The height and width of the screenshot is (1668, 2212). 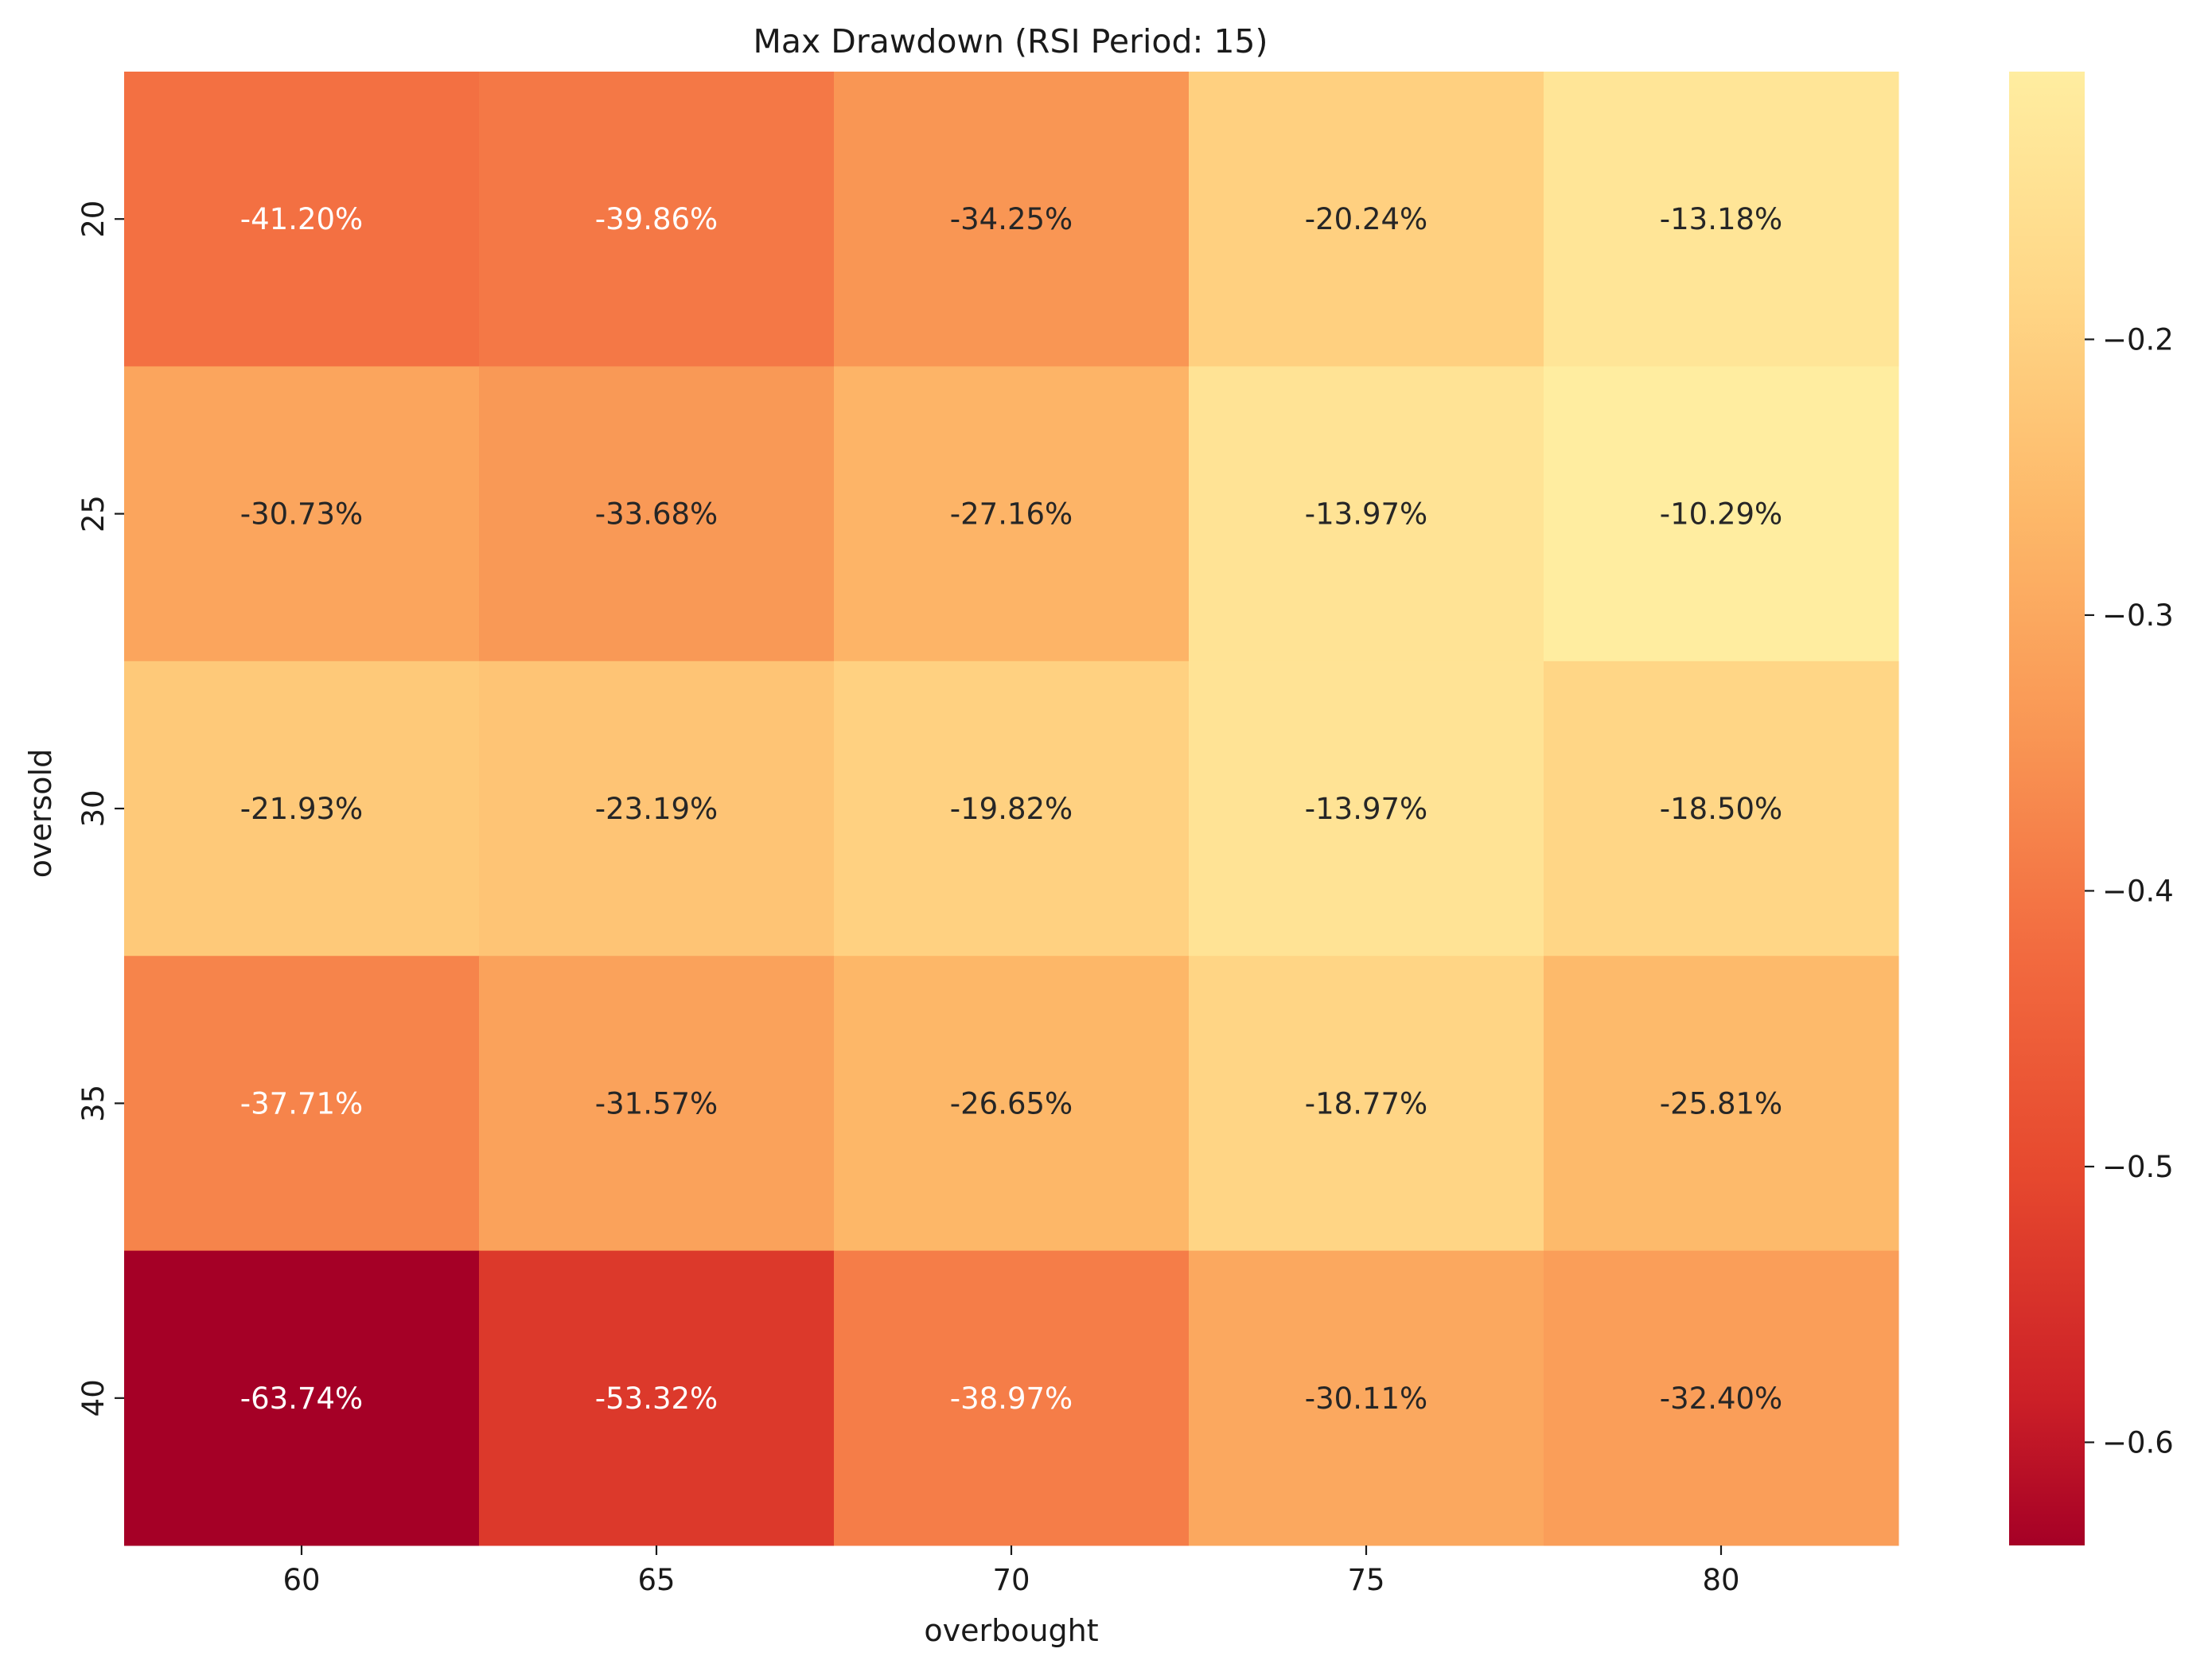 I want to click on x-tick-label-80: 80, so click(x=1721, y=1580).